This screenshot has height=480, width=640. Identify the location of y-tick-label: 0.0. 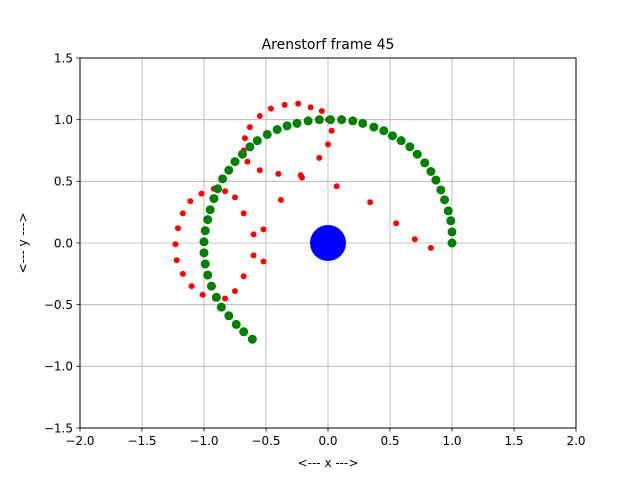
(63, 243).